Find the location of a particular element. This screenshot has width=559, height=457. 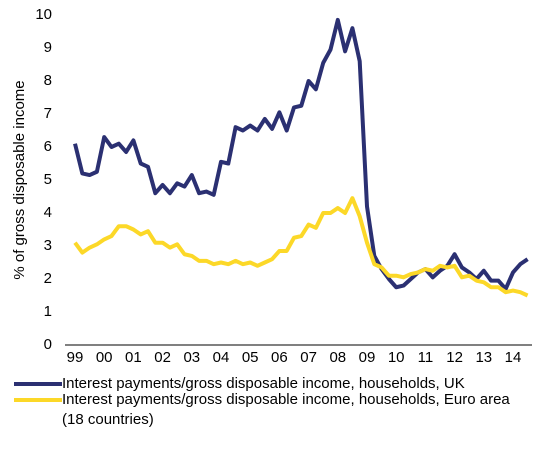

y-tick-label: 5 is located at coordinates (48, 179).